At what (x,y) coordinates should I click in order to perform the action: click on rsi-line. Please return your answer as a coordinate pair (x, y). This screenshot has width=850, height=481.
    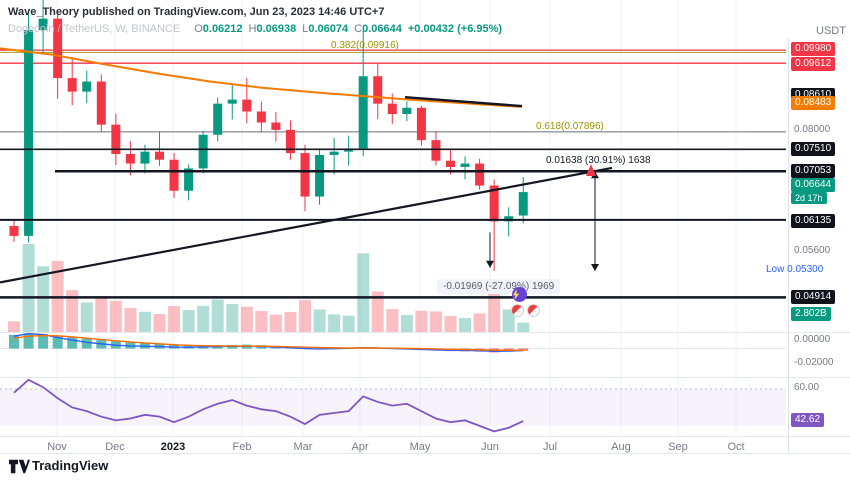
    Looking at the image, I should click on (268, 405).